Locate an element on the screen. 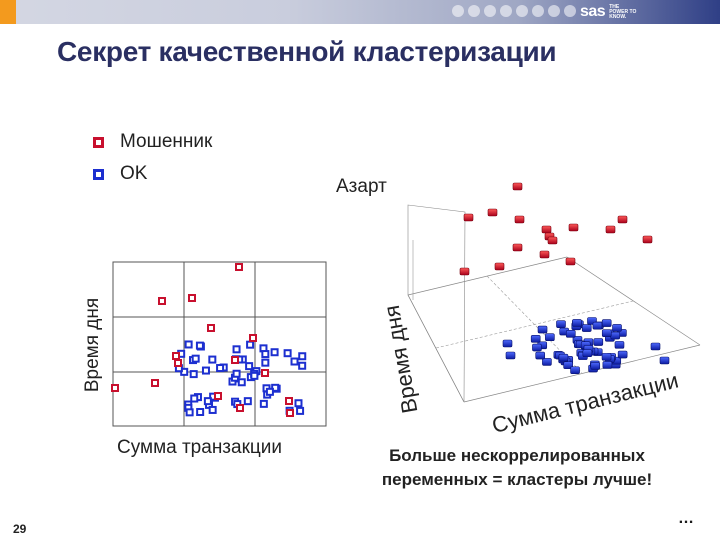 This screenshot has width=720, height=540. slide-title: Секрет качественной кластеризации is located at coordinates (307, 51).